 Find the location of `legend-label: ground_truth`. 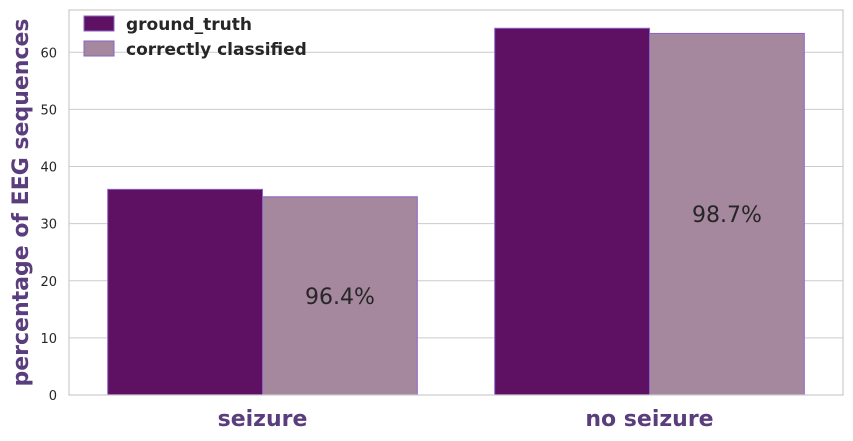

legend-label: ground_truth is located at coordinates (189, 25).